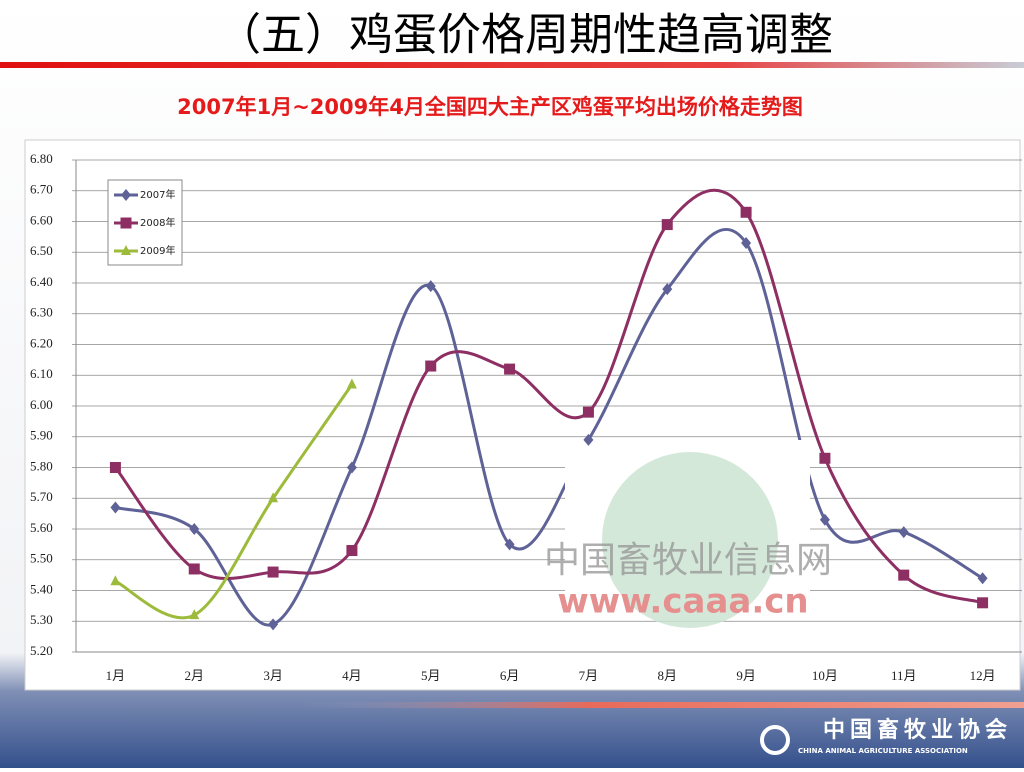  Describe the element at coordinates (510, 675) in the screenshot. I see `x-tick-label: 6月` at that location.